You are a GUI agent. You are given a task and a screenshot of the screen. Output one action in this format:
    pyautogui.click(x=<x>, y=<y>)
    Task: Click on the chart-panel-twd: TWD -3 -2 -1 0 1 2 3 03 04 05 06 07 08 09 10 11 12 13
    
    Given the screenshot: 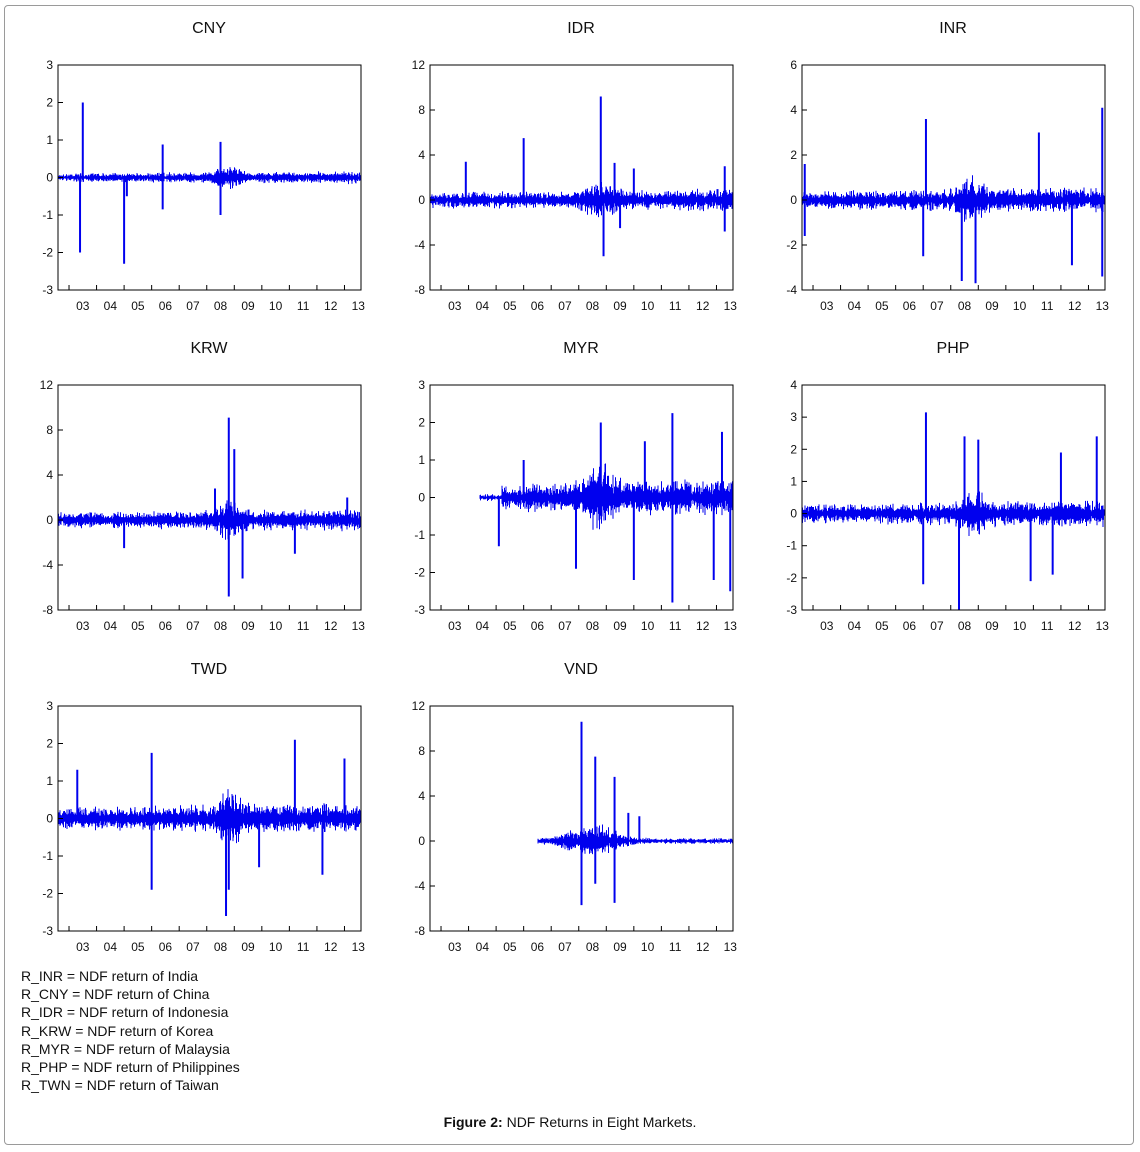 What is the action you would take?
    pyautogui.click(x=182, y=797)
    